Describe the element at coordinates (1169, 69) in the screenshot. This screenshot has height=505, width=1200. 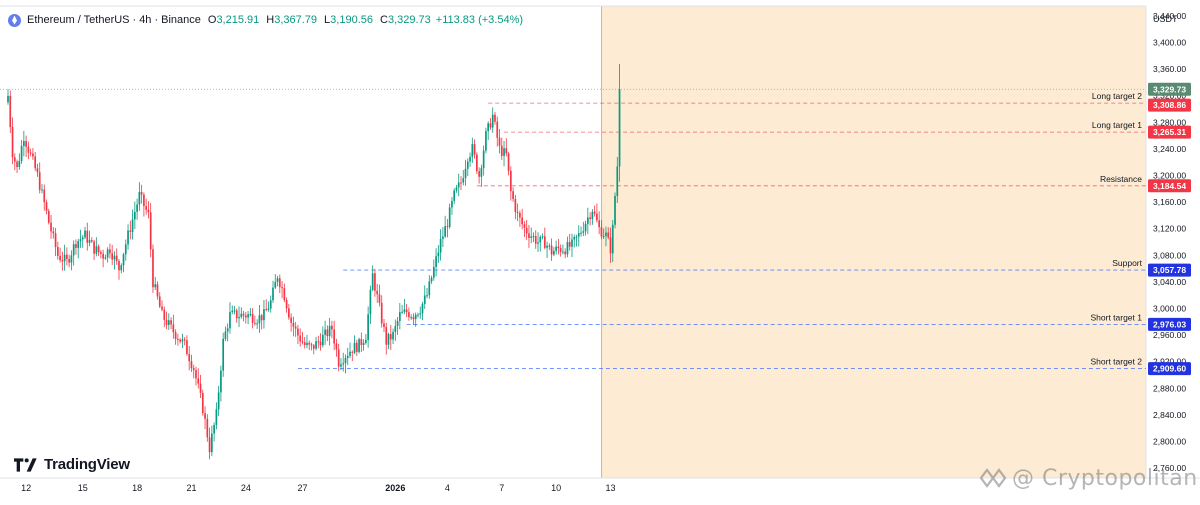
I see `y-tick-label: 3,360.00` at that location.